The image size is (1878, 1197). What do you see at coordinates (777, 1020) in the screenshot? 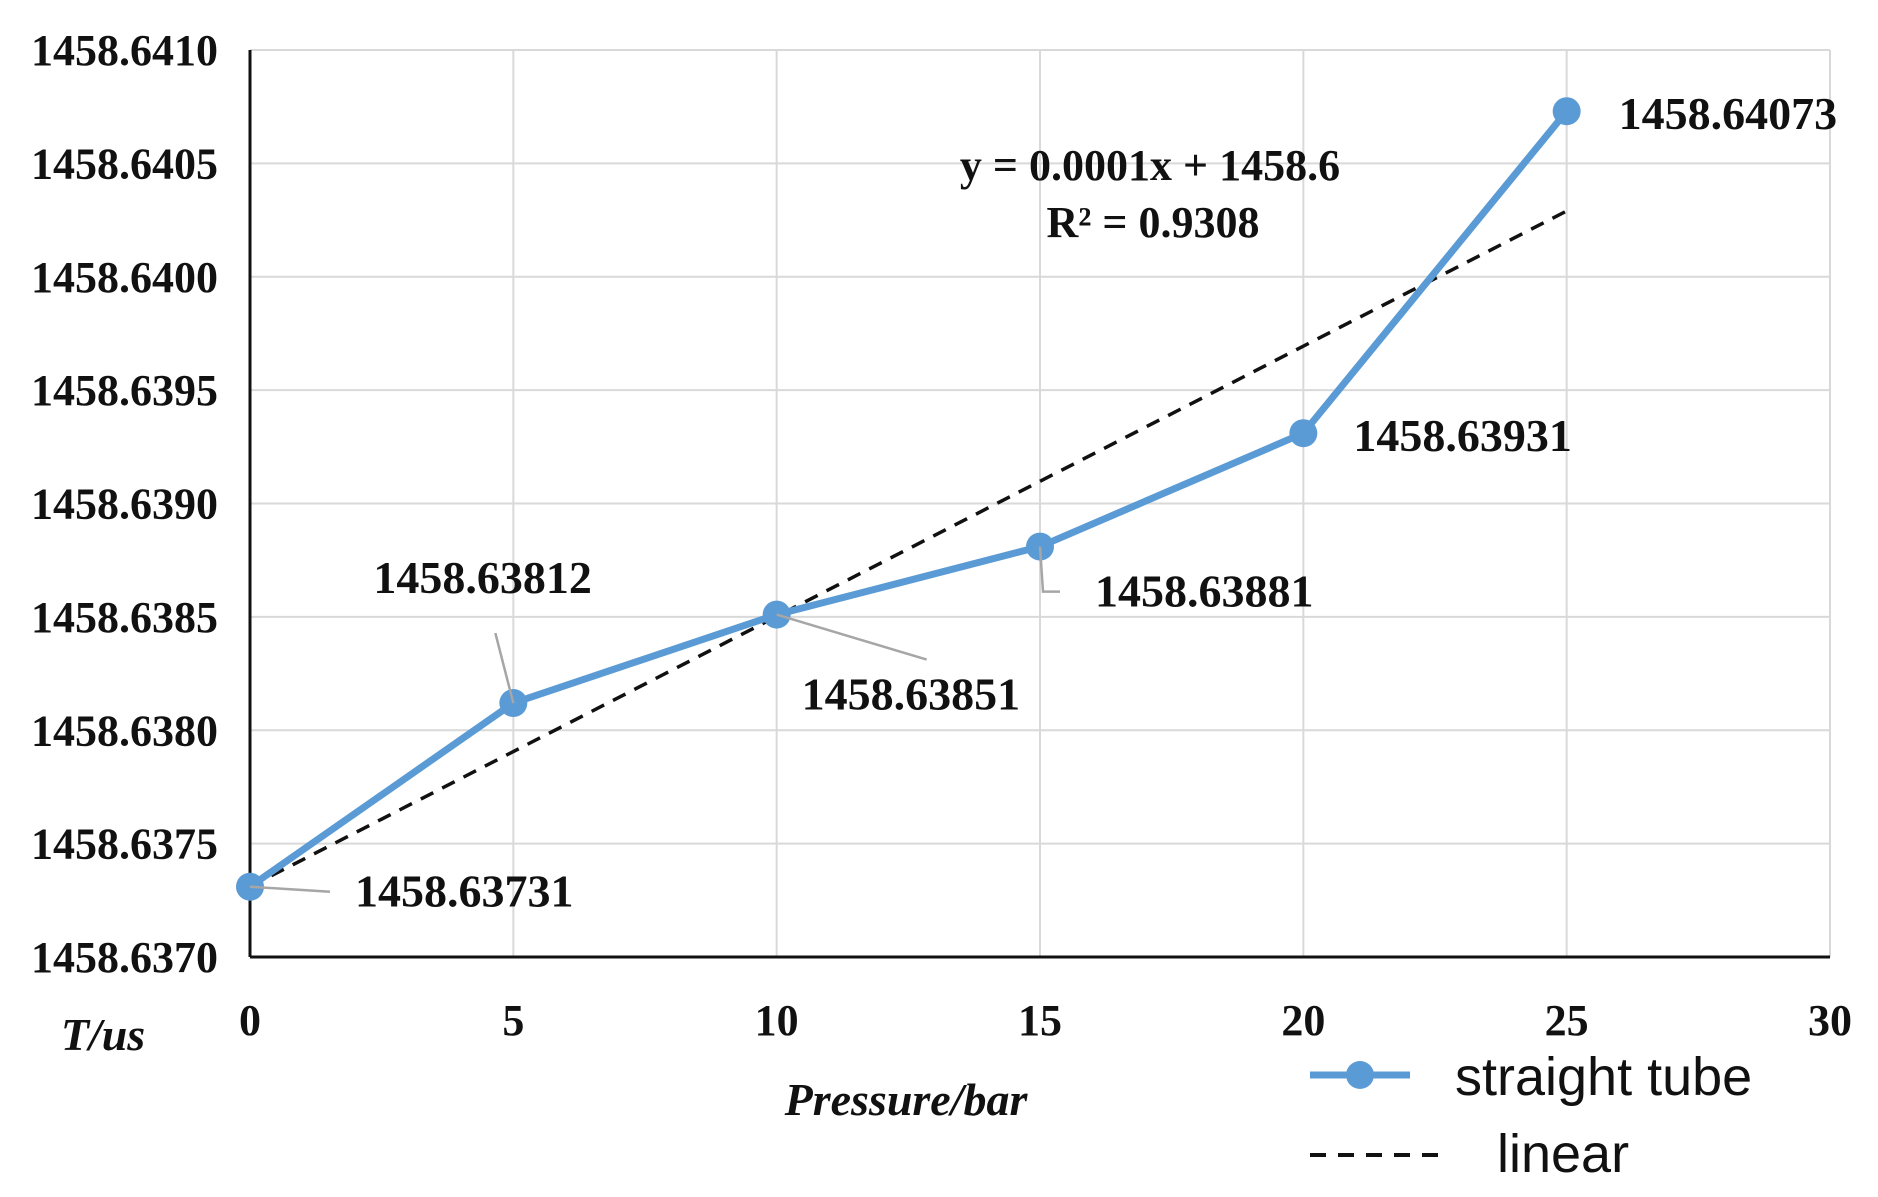
I see `x-tick-label: 10` at bounding box center [777, 1020].